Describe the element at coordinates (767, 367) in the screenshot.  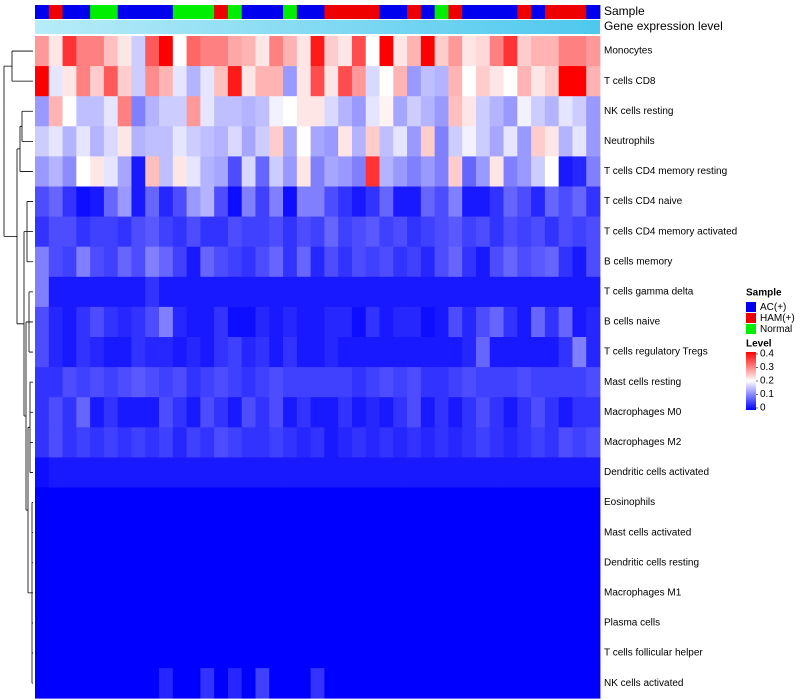
I see `legend-level-tick-label: 0.3` at that location.